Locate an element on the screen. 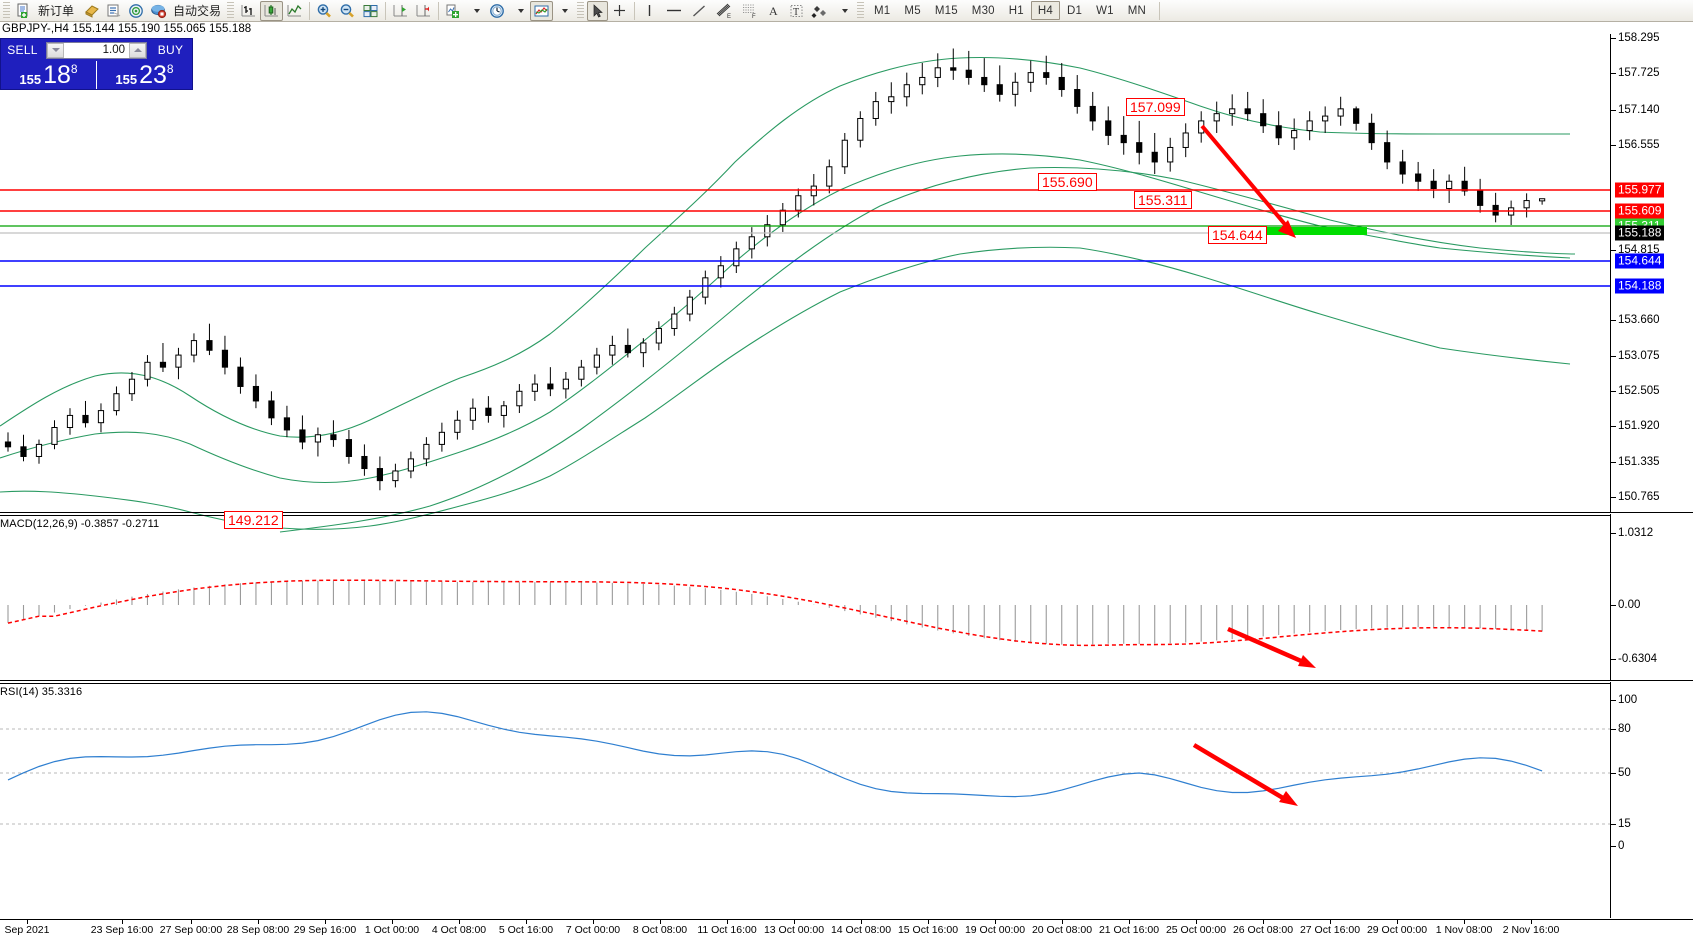  resistance-155977: 155.977 is located at coordinates (1640, 190).